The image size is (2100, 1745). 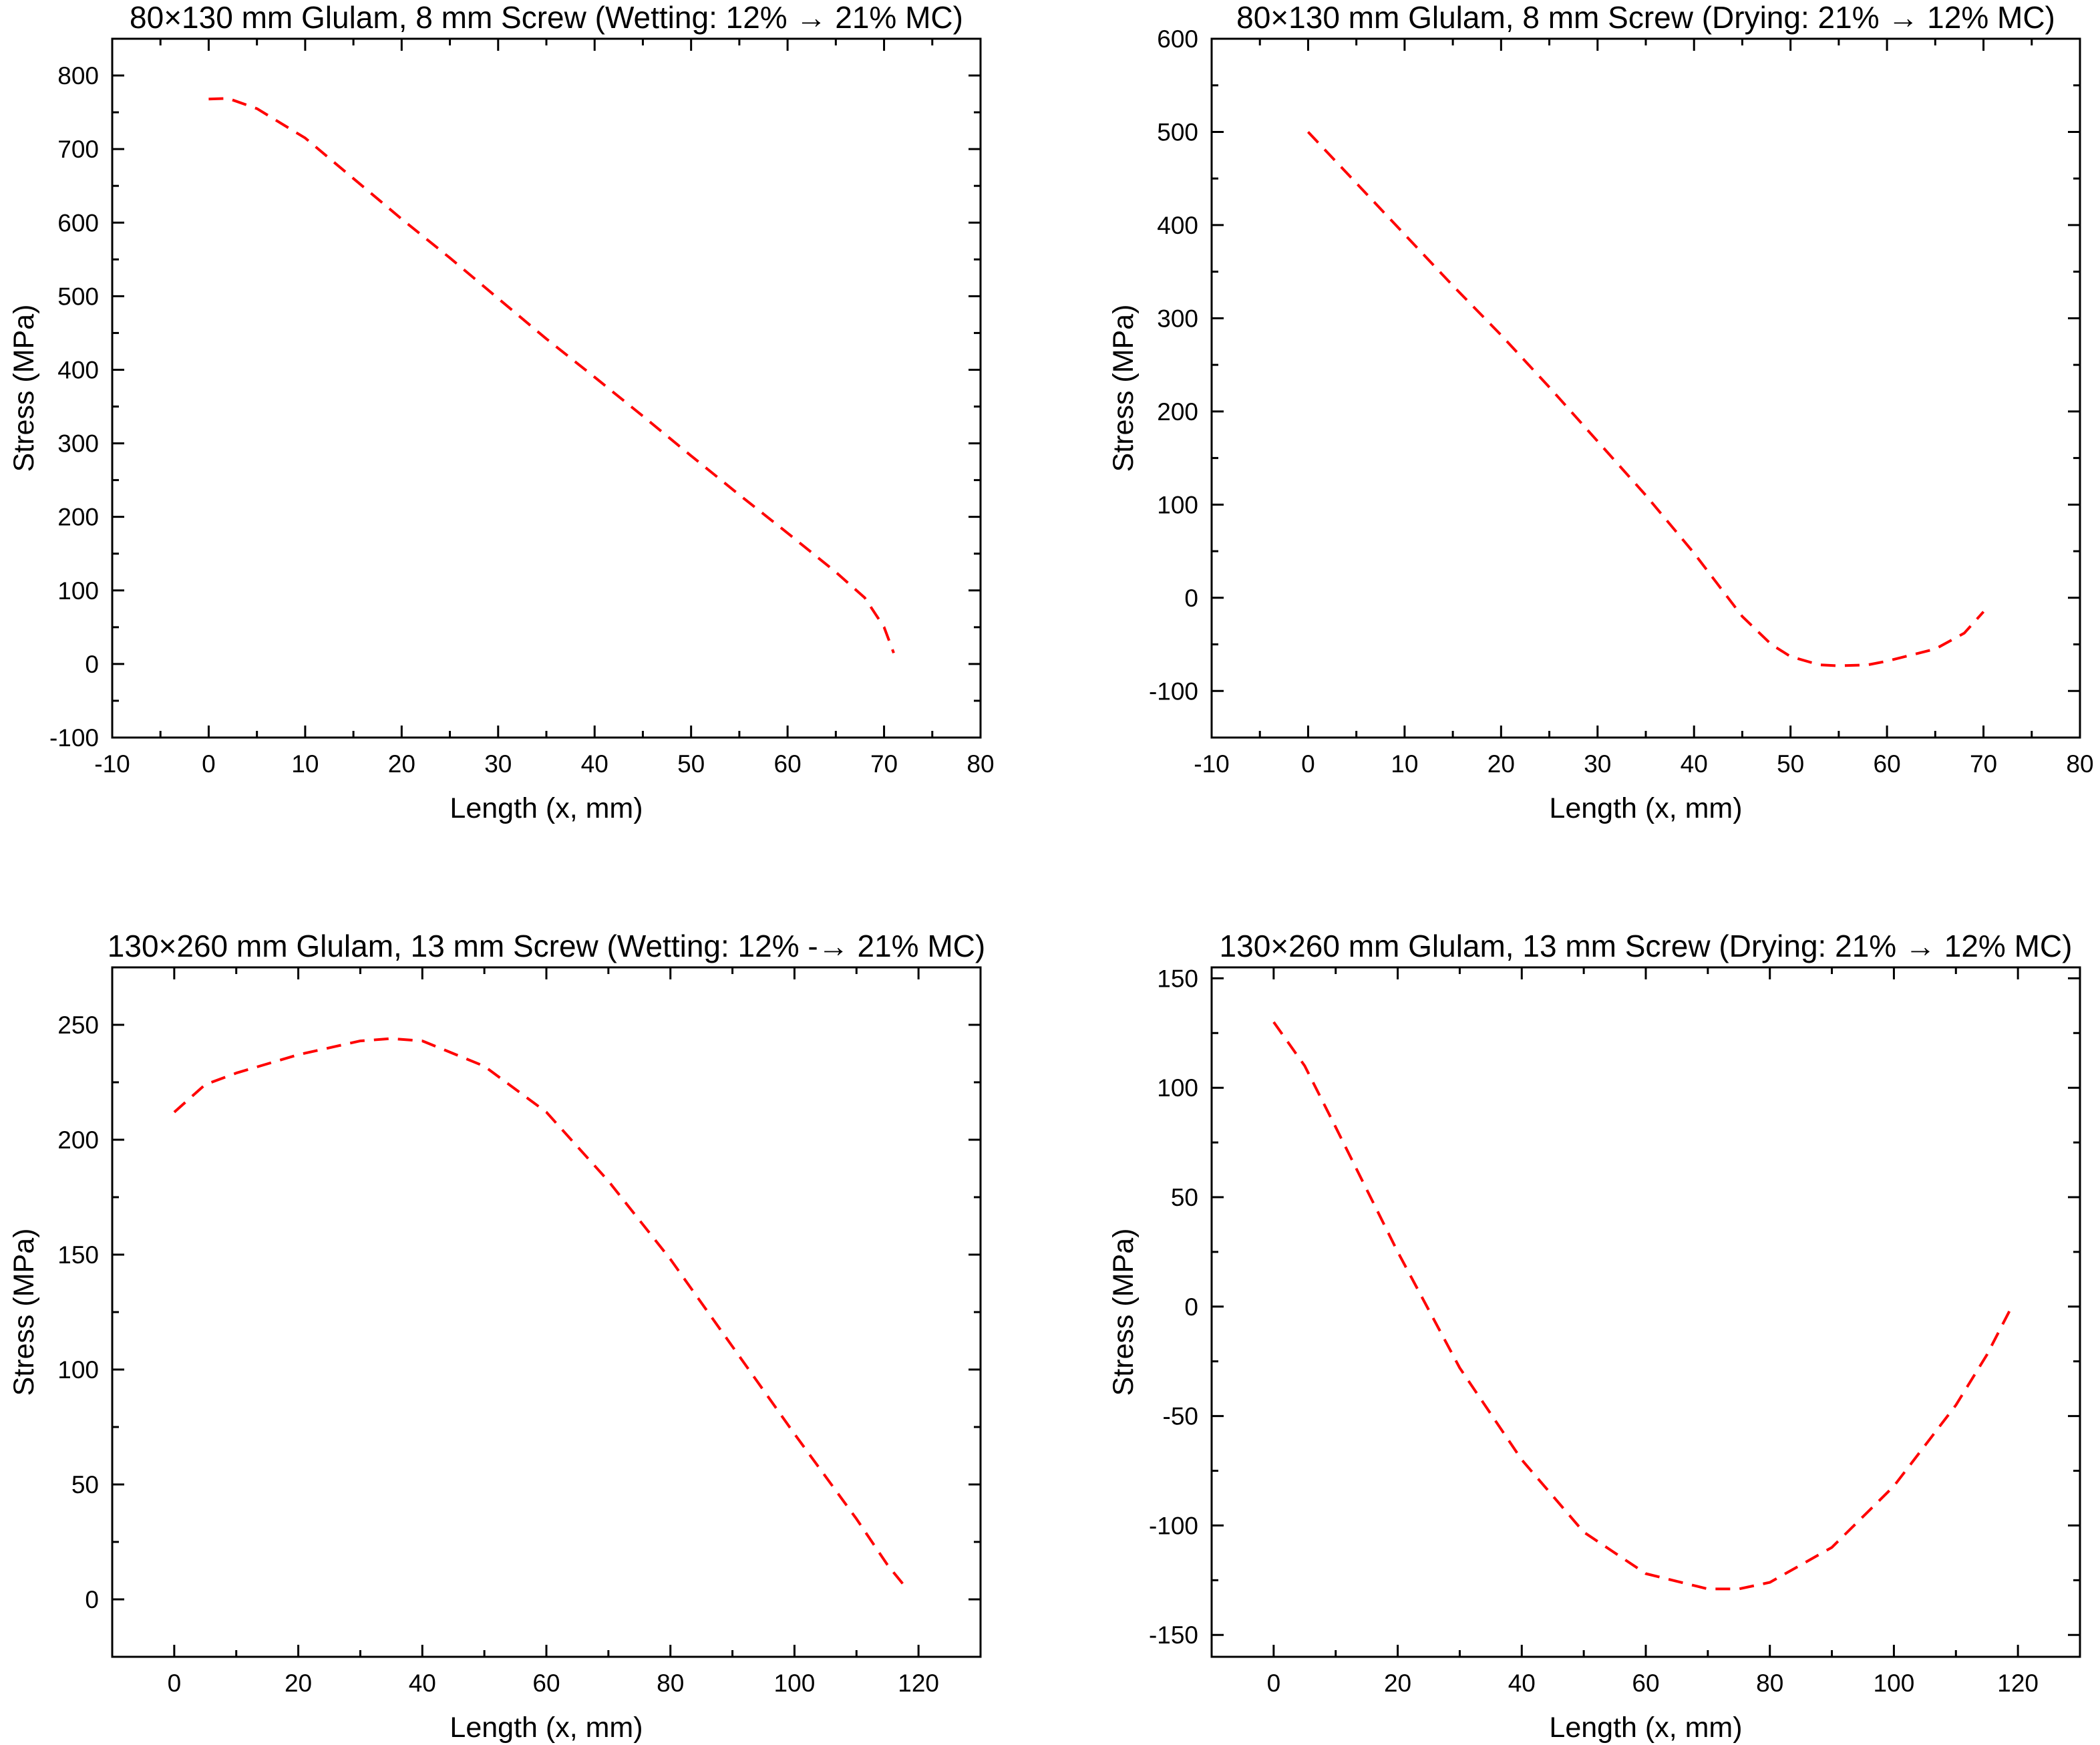 I want to click on y-tick-label: 700, so click(x=78, y=149).